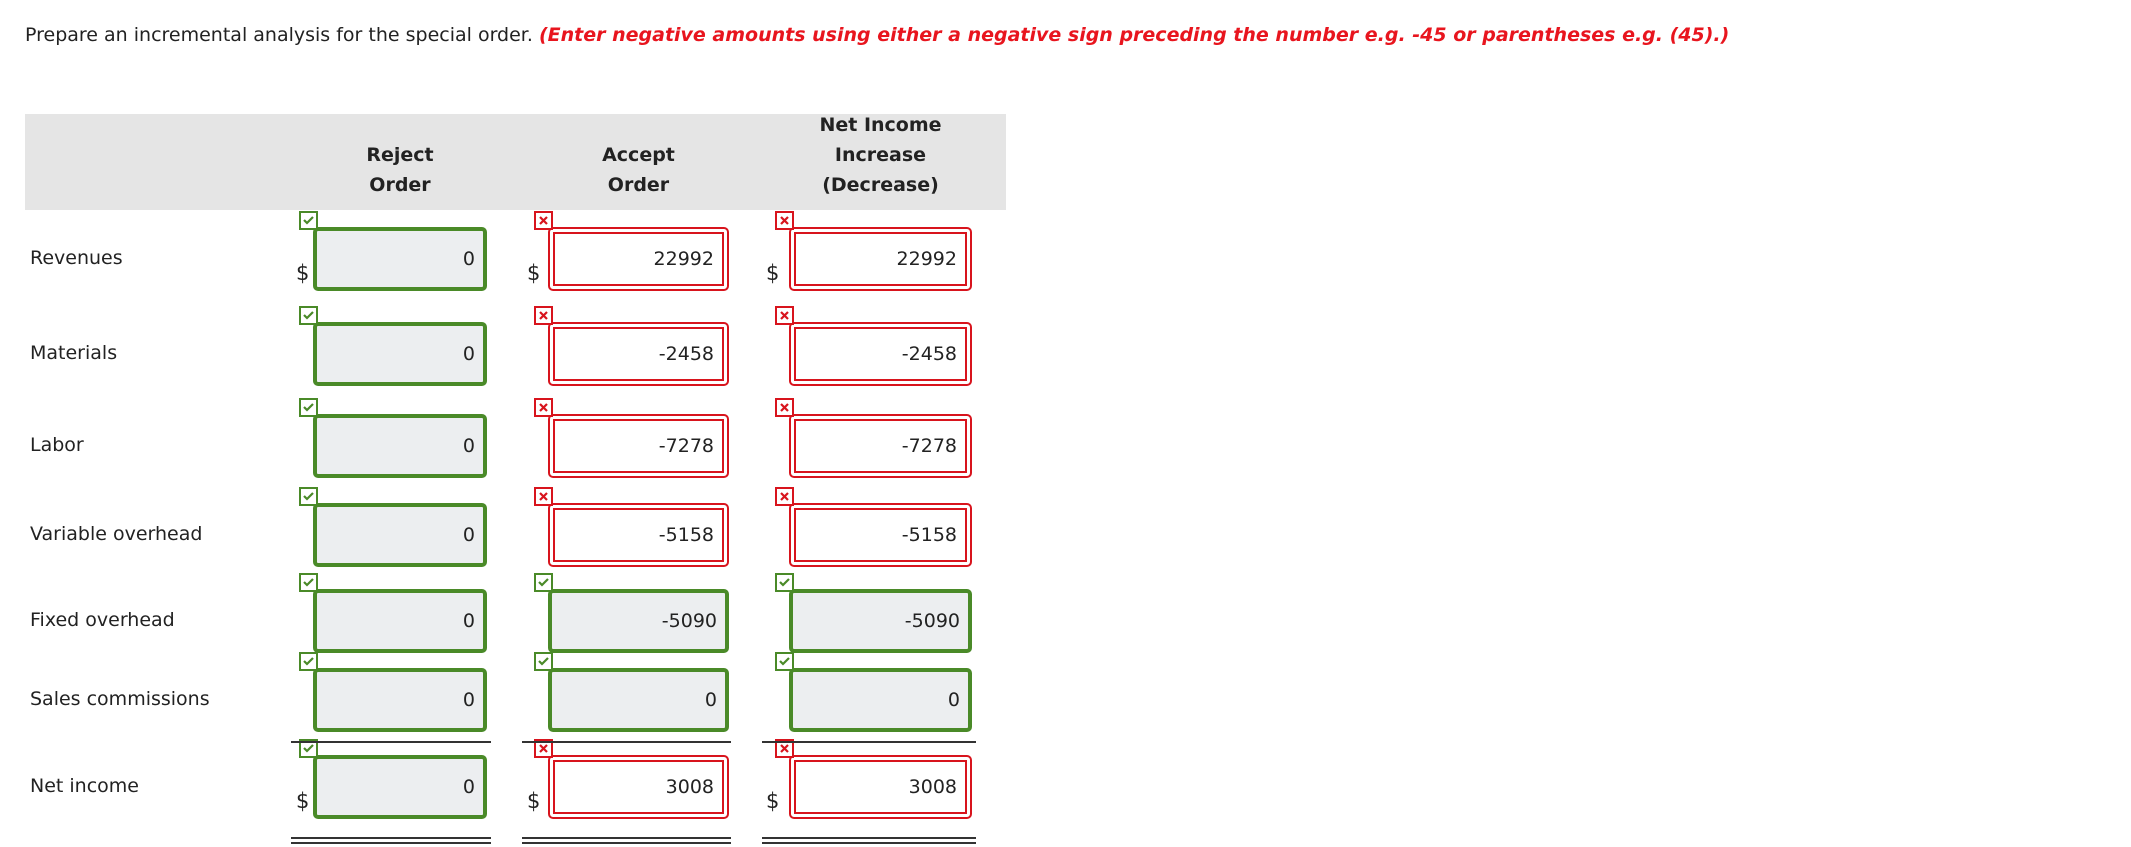 The width and height of the screenshot is (2131, 847). Describe the element at coordinates (400, 155) in the screenshot. I see `column-header-line: Reject` at that location.